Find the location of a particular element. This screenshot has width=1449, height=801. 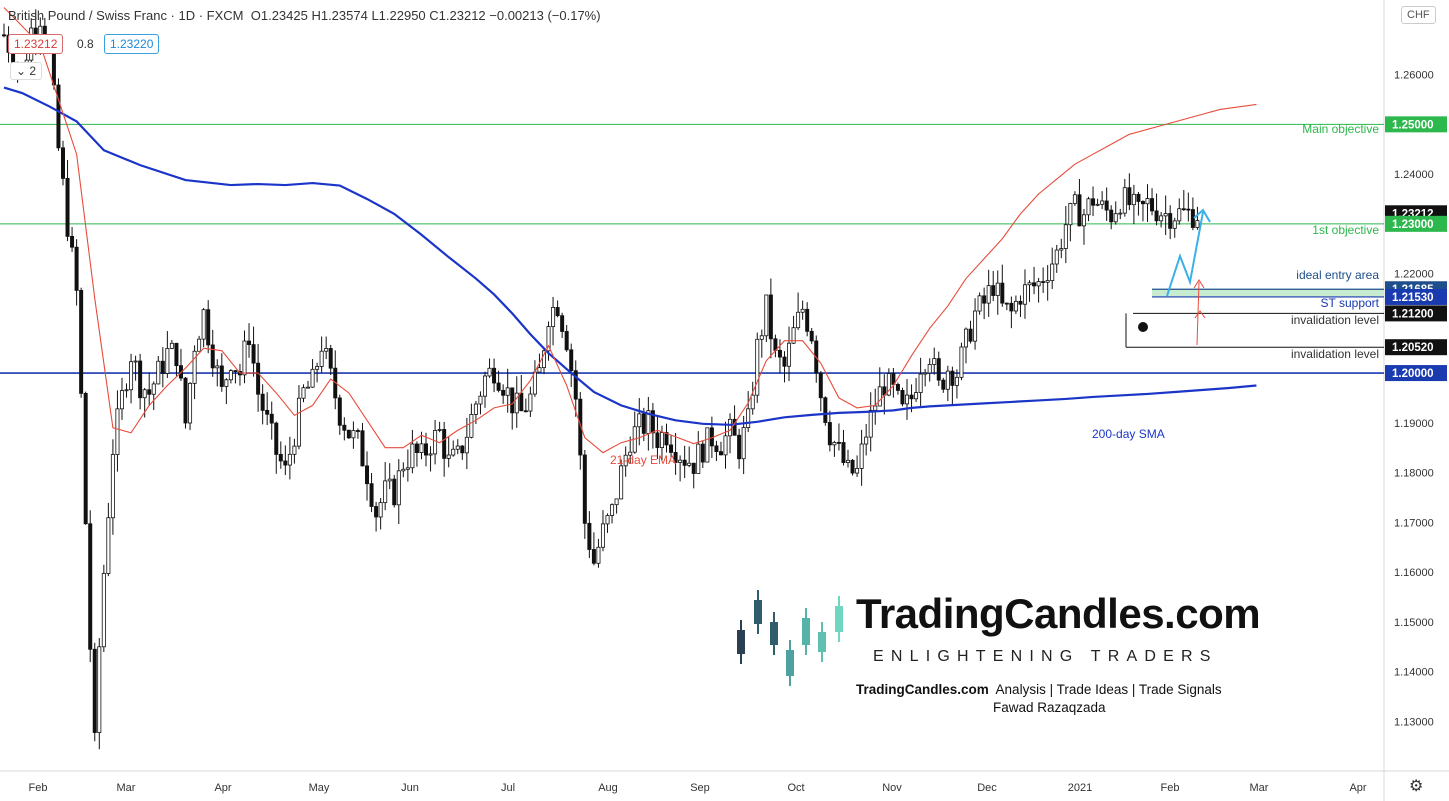

watermark-line-brand: TradingCandles.com is located at coordinates (922, 689).